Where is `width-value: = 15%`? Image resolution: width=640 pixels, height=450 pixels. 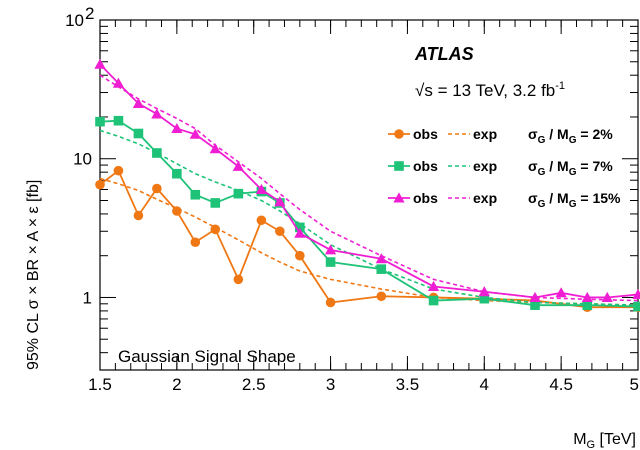
width-value: = 15% is located at coordinates (598, 198).